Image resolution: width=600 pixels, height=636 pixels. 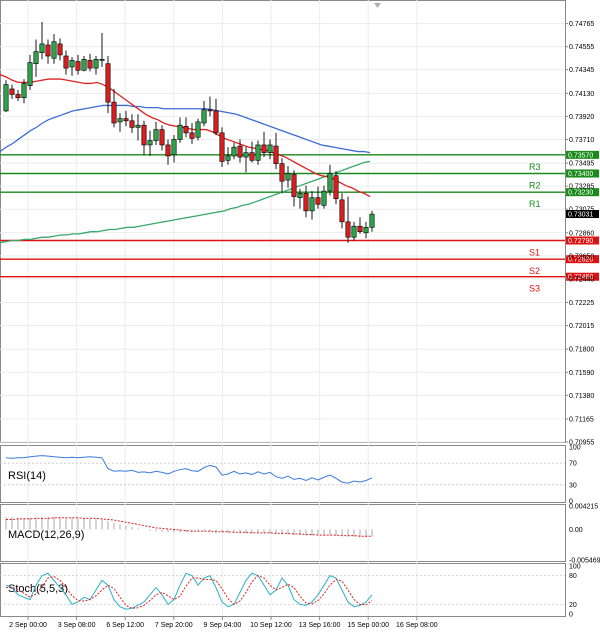 What do you see at coordinates (581, 187) in the screenshot?
I see `price-tick-label: 0.73285` at bounding box center [581, 187].